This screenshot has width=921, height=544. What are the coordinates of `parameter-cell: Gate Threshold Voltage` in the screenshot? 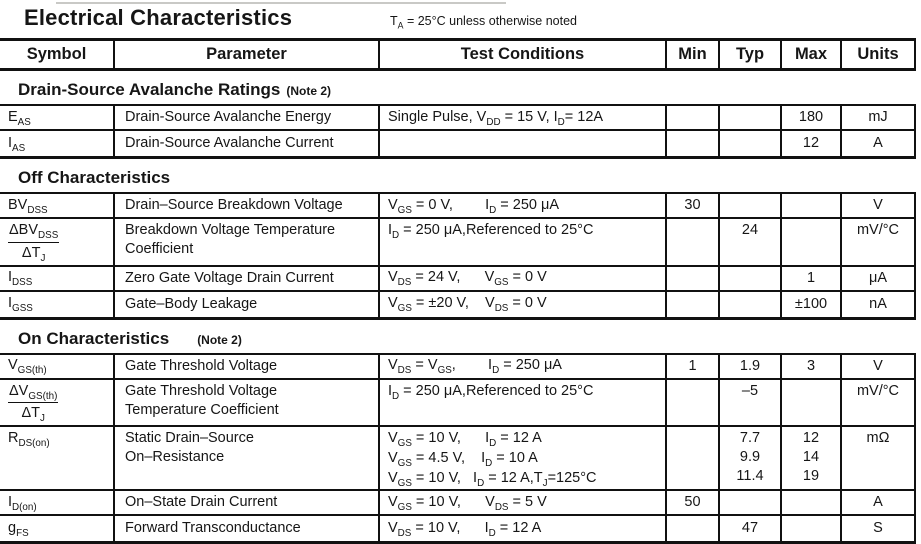 It's located at (245, 366).